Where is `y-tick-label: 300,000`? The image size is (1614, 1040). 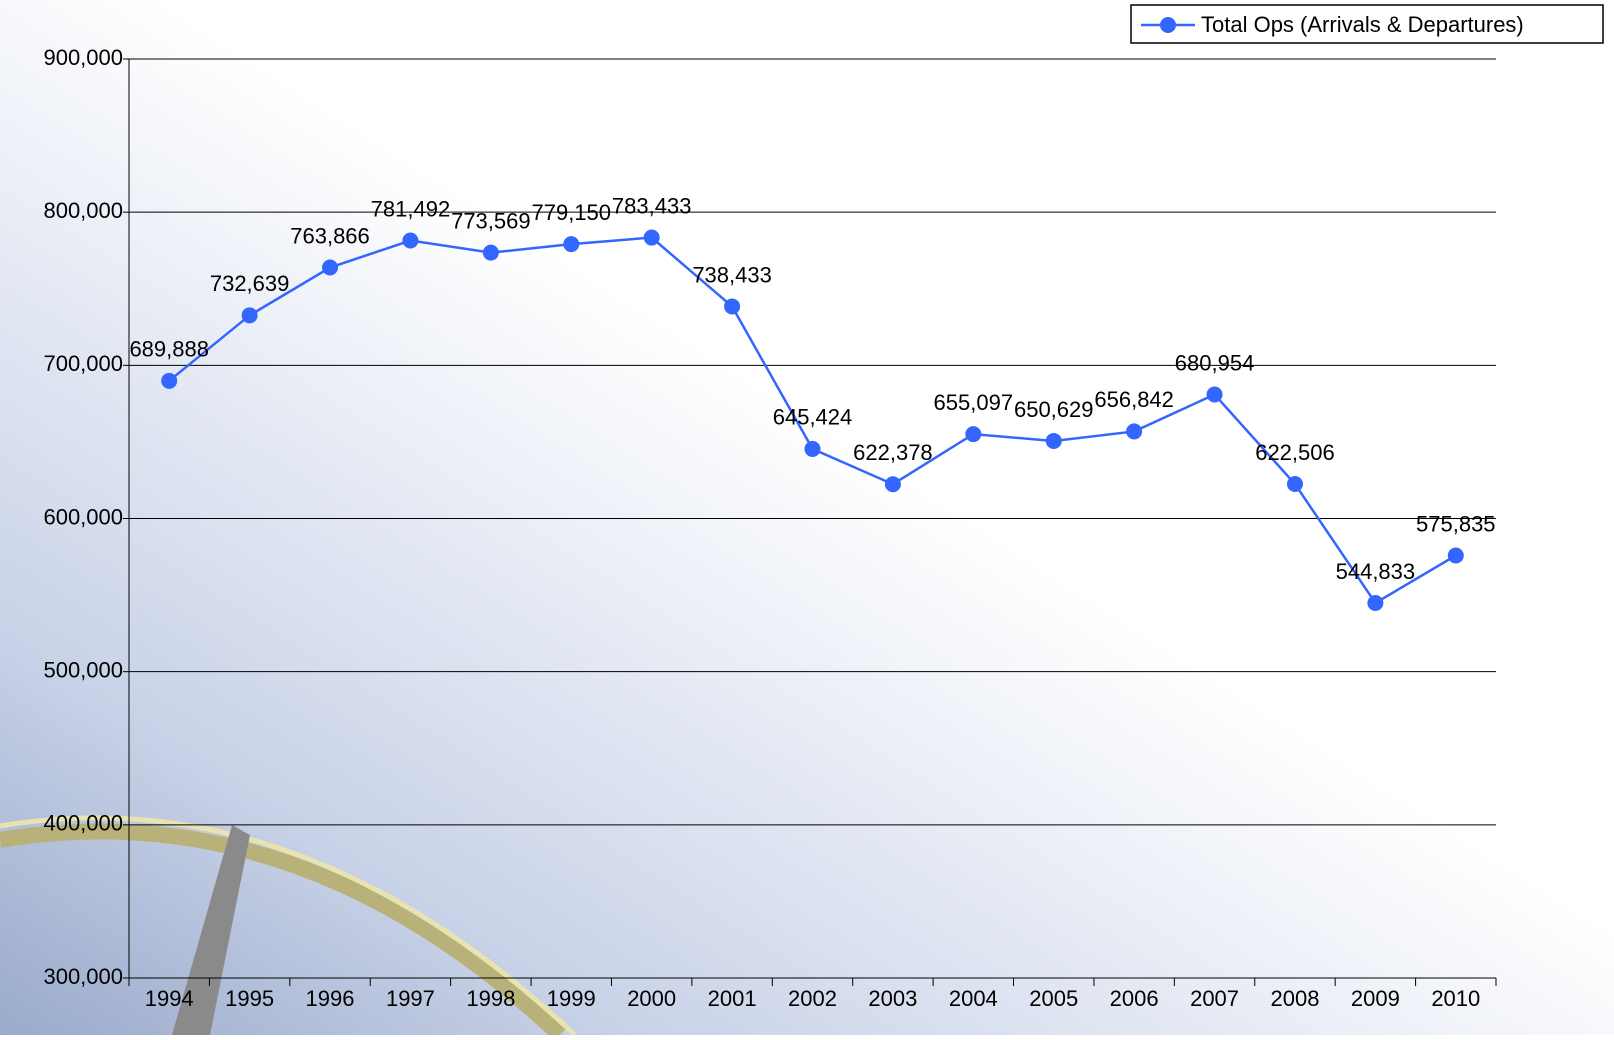 y-tick-label: 300,000 is located at coordinates (83, 976).